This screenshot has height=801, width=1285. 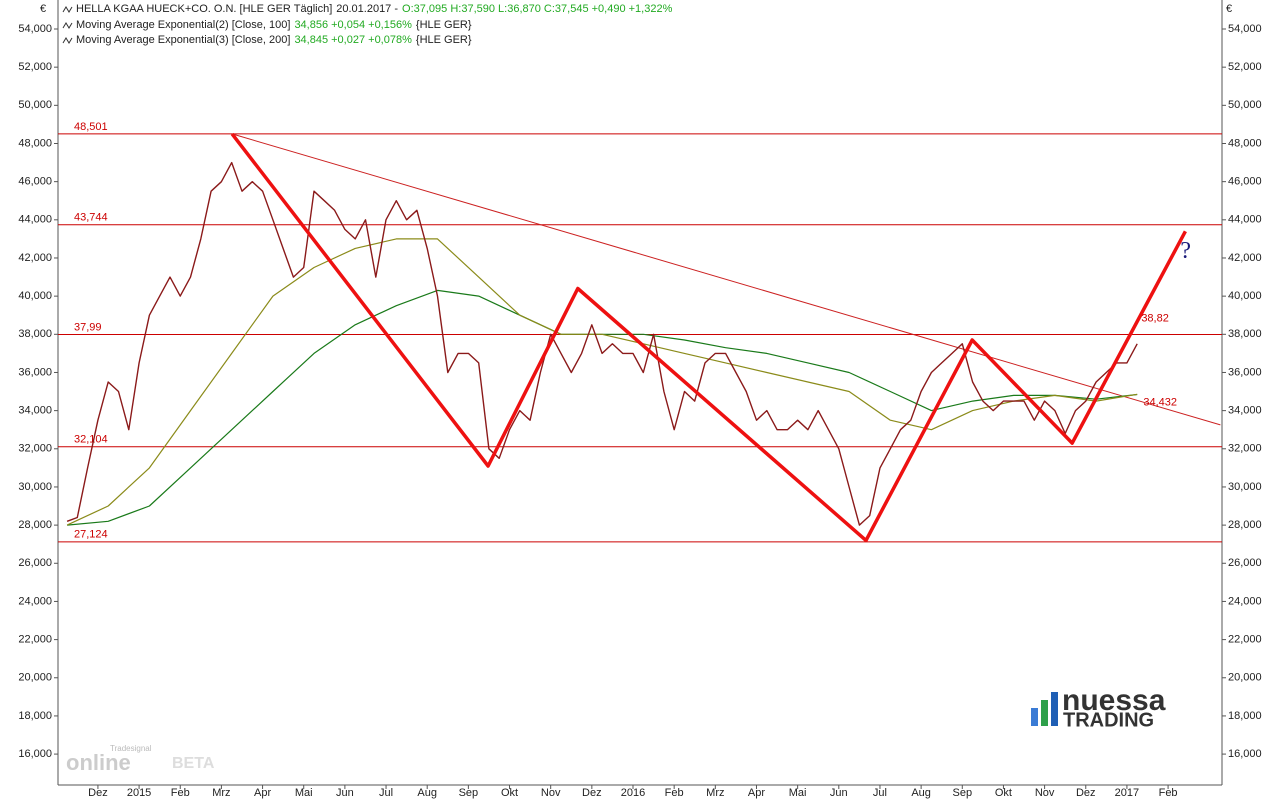 What do you see at coordinates (91, 535) in the screenshot?
I see `level-label: 27,124` at bounding box center [91, 535].